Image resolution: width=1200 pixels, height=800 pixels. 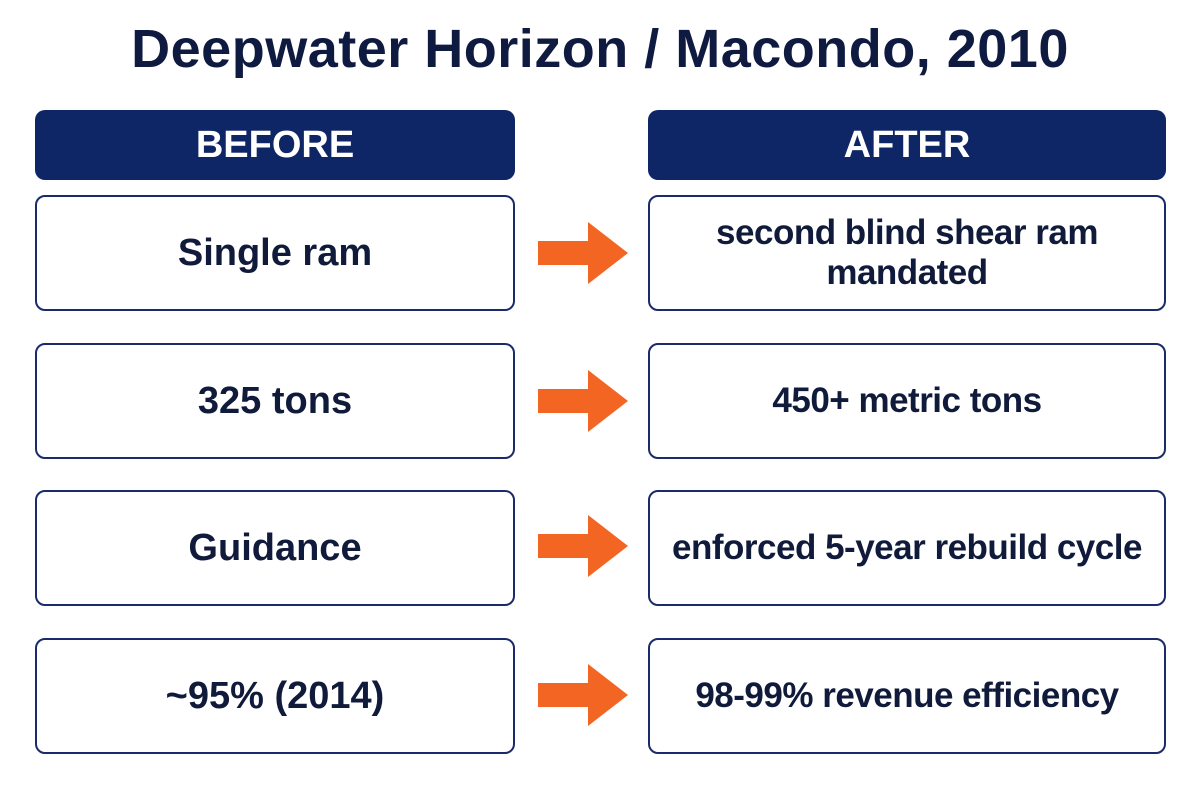 What do you see at coordinates (907, 253) in the screenshot?
I see `after-box-1: second blind shear ram mandated` at bounding box center [907, 253].